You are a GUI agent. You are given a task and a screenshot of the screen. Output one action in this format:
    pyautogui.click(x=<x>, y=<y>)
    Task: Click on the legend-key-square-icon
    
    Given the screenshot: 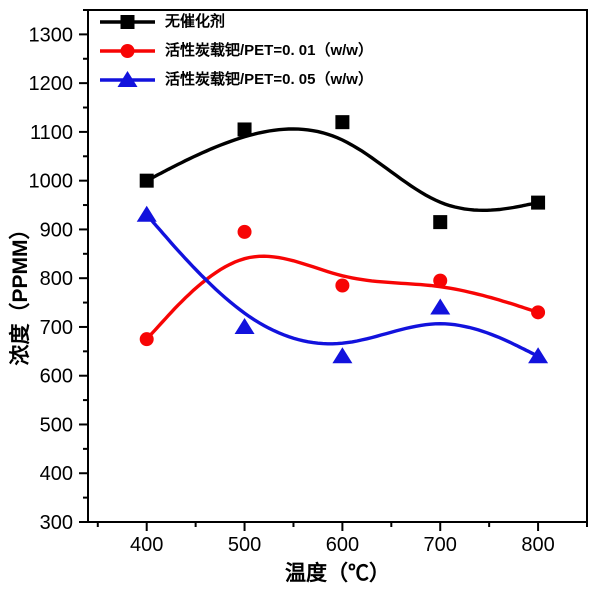 What is the action you would take?
    pyautogui.click(x=127, y=22)
    